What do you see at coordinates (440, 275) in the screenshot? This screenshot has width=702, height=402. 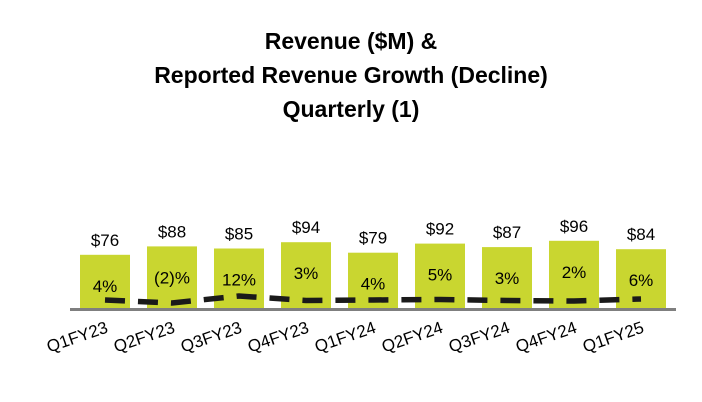 I see `growth-value-label: 5%` at bounding box center [440, 275].